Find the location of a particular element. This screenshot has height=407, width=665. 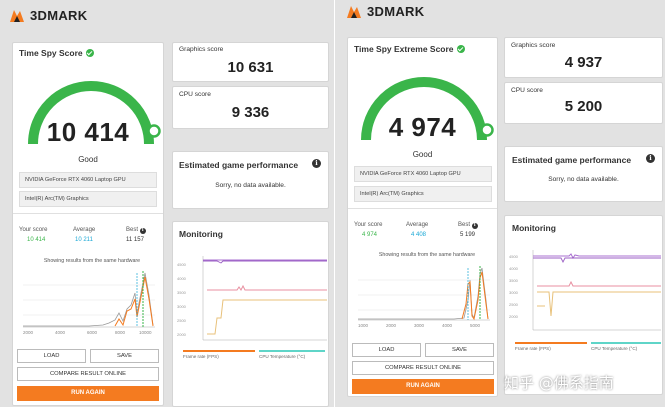

cpu-score-card: CPU score 9 336 is located at coordinates (250, 107).